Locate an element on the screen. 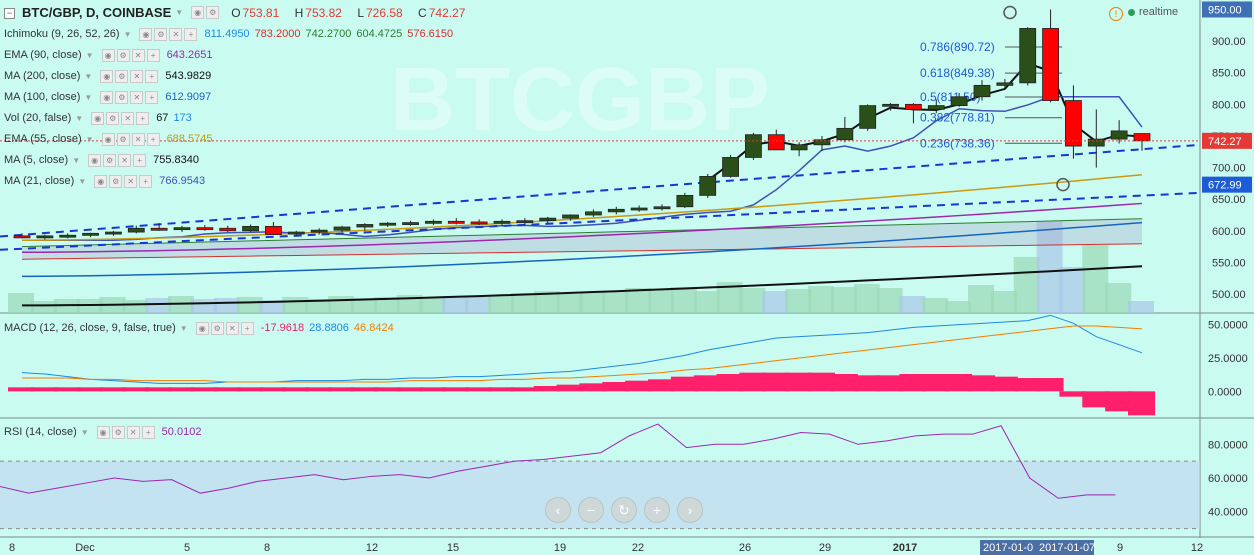 This screenshot has width=1254, height=555. warning-icon: ! is located at coordinates (1116, 14).